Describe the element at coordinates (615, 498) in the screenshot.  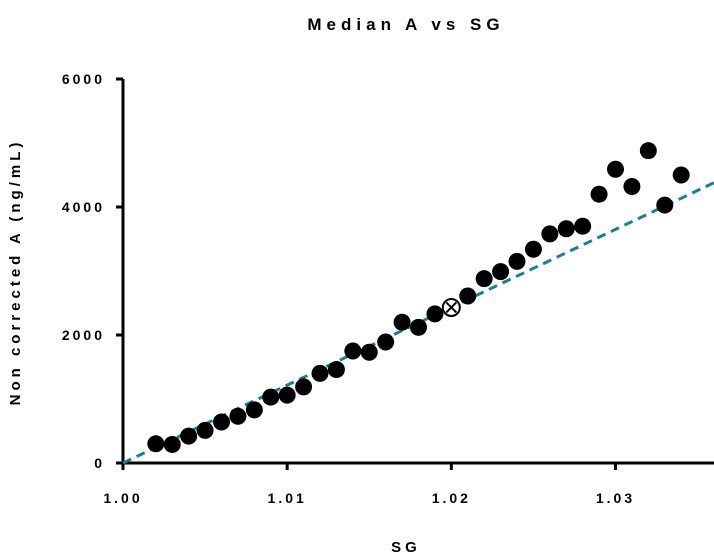
I see `x-tick-label: 1.03` at that location.